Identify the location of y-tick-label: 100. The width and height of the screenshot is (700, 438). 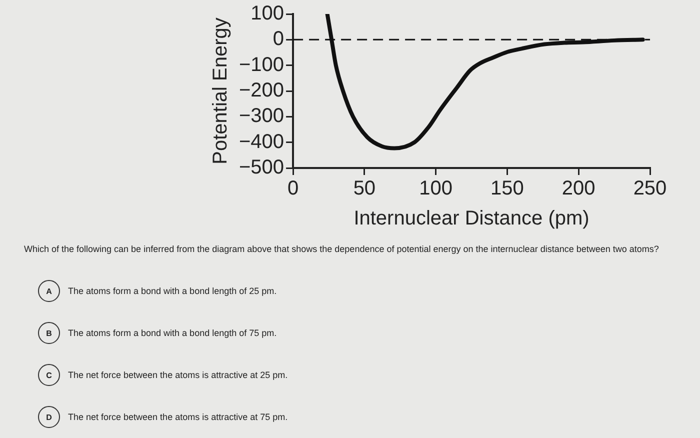
(267, 13).